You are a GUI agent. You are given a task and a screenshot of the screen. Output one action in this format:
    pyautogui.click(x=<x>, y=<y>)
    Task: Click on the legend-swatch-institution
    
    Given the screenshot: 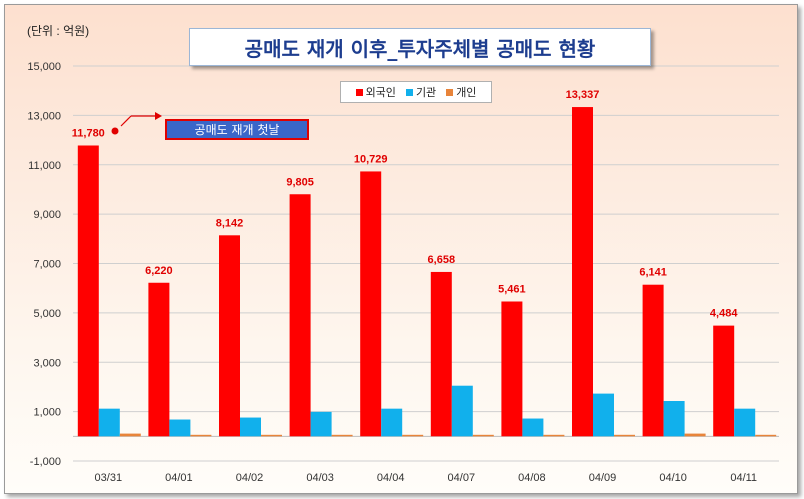 What is the action you would take?
    pyautogui.click(x=409, y=92)
    